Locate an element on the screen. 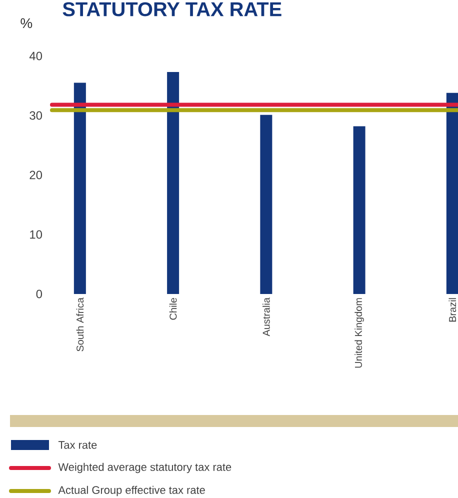 The height and width of the screenshot is (498, 458). y-tick-label: 10 is located at coordinates (36, 234).